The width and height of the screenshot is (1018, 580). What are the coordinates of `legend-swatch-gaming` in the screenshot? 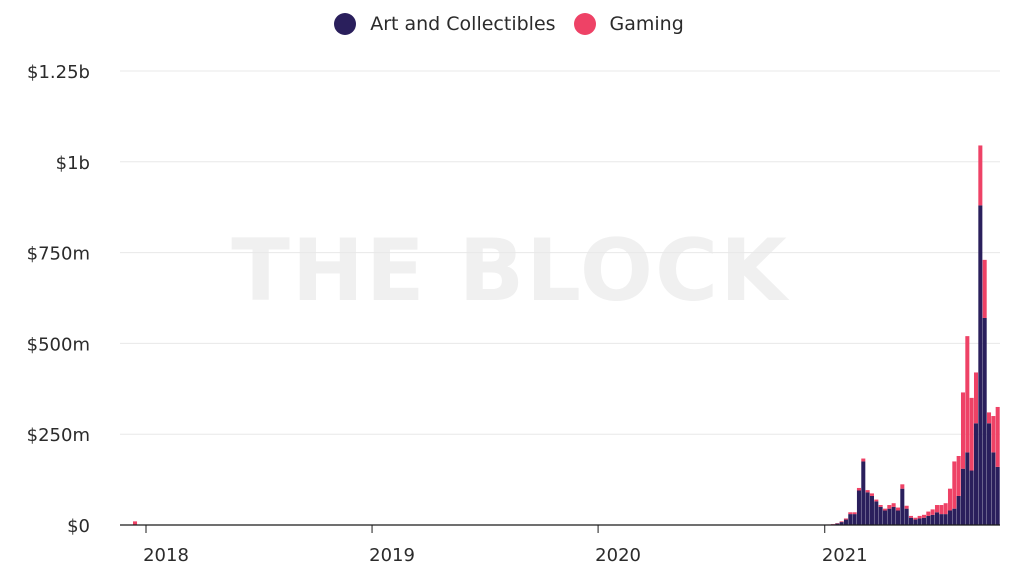 It's located at (584, 24).